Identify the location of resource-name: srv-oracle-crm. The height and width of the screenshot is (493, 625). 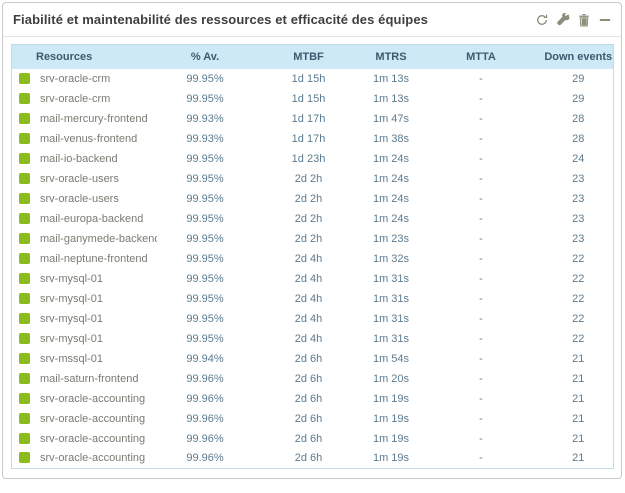
(75, 98).